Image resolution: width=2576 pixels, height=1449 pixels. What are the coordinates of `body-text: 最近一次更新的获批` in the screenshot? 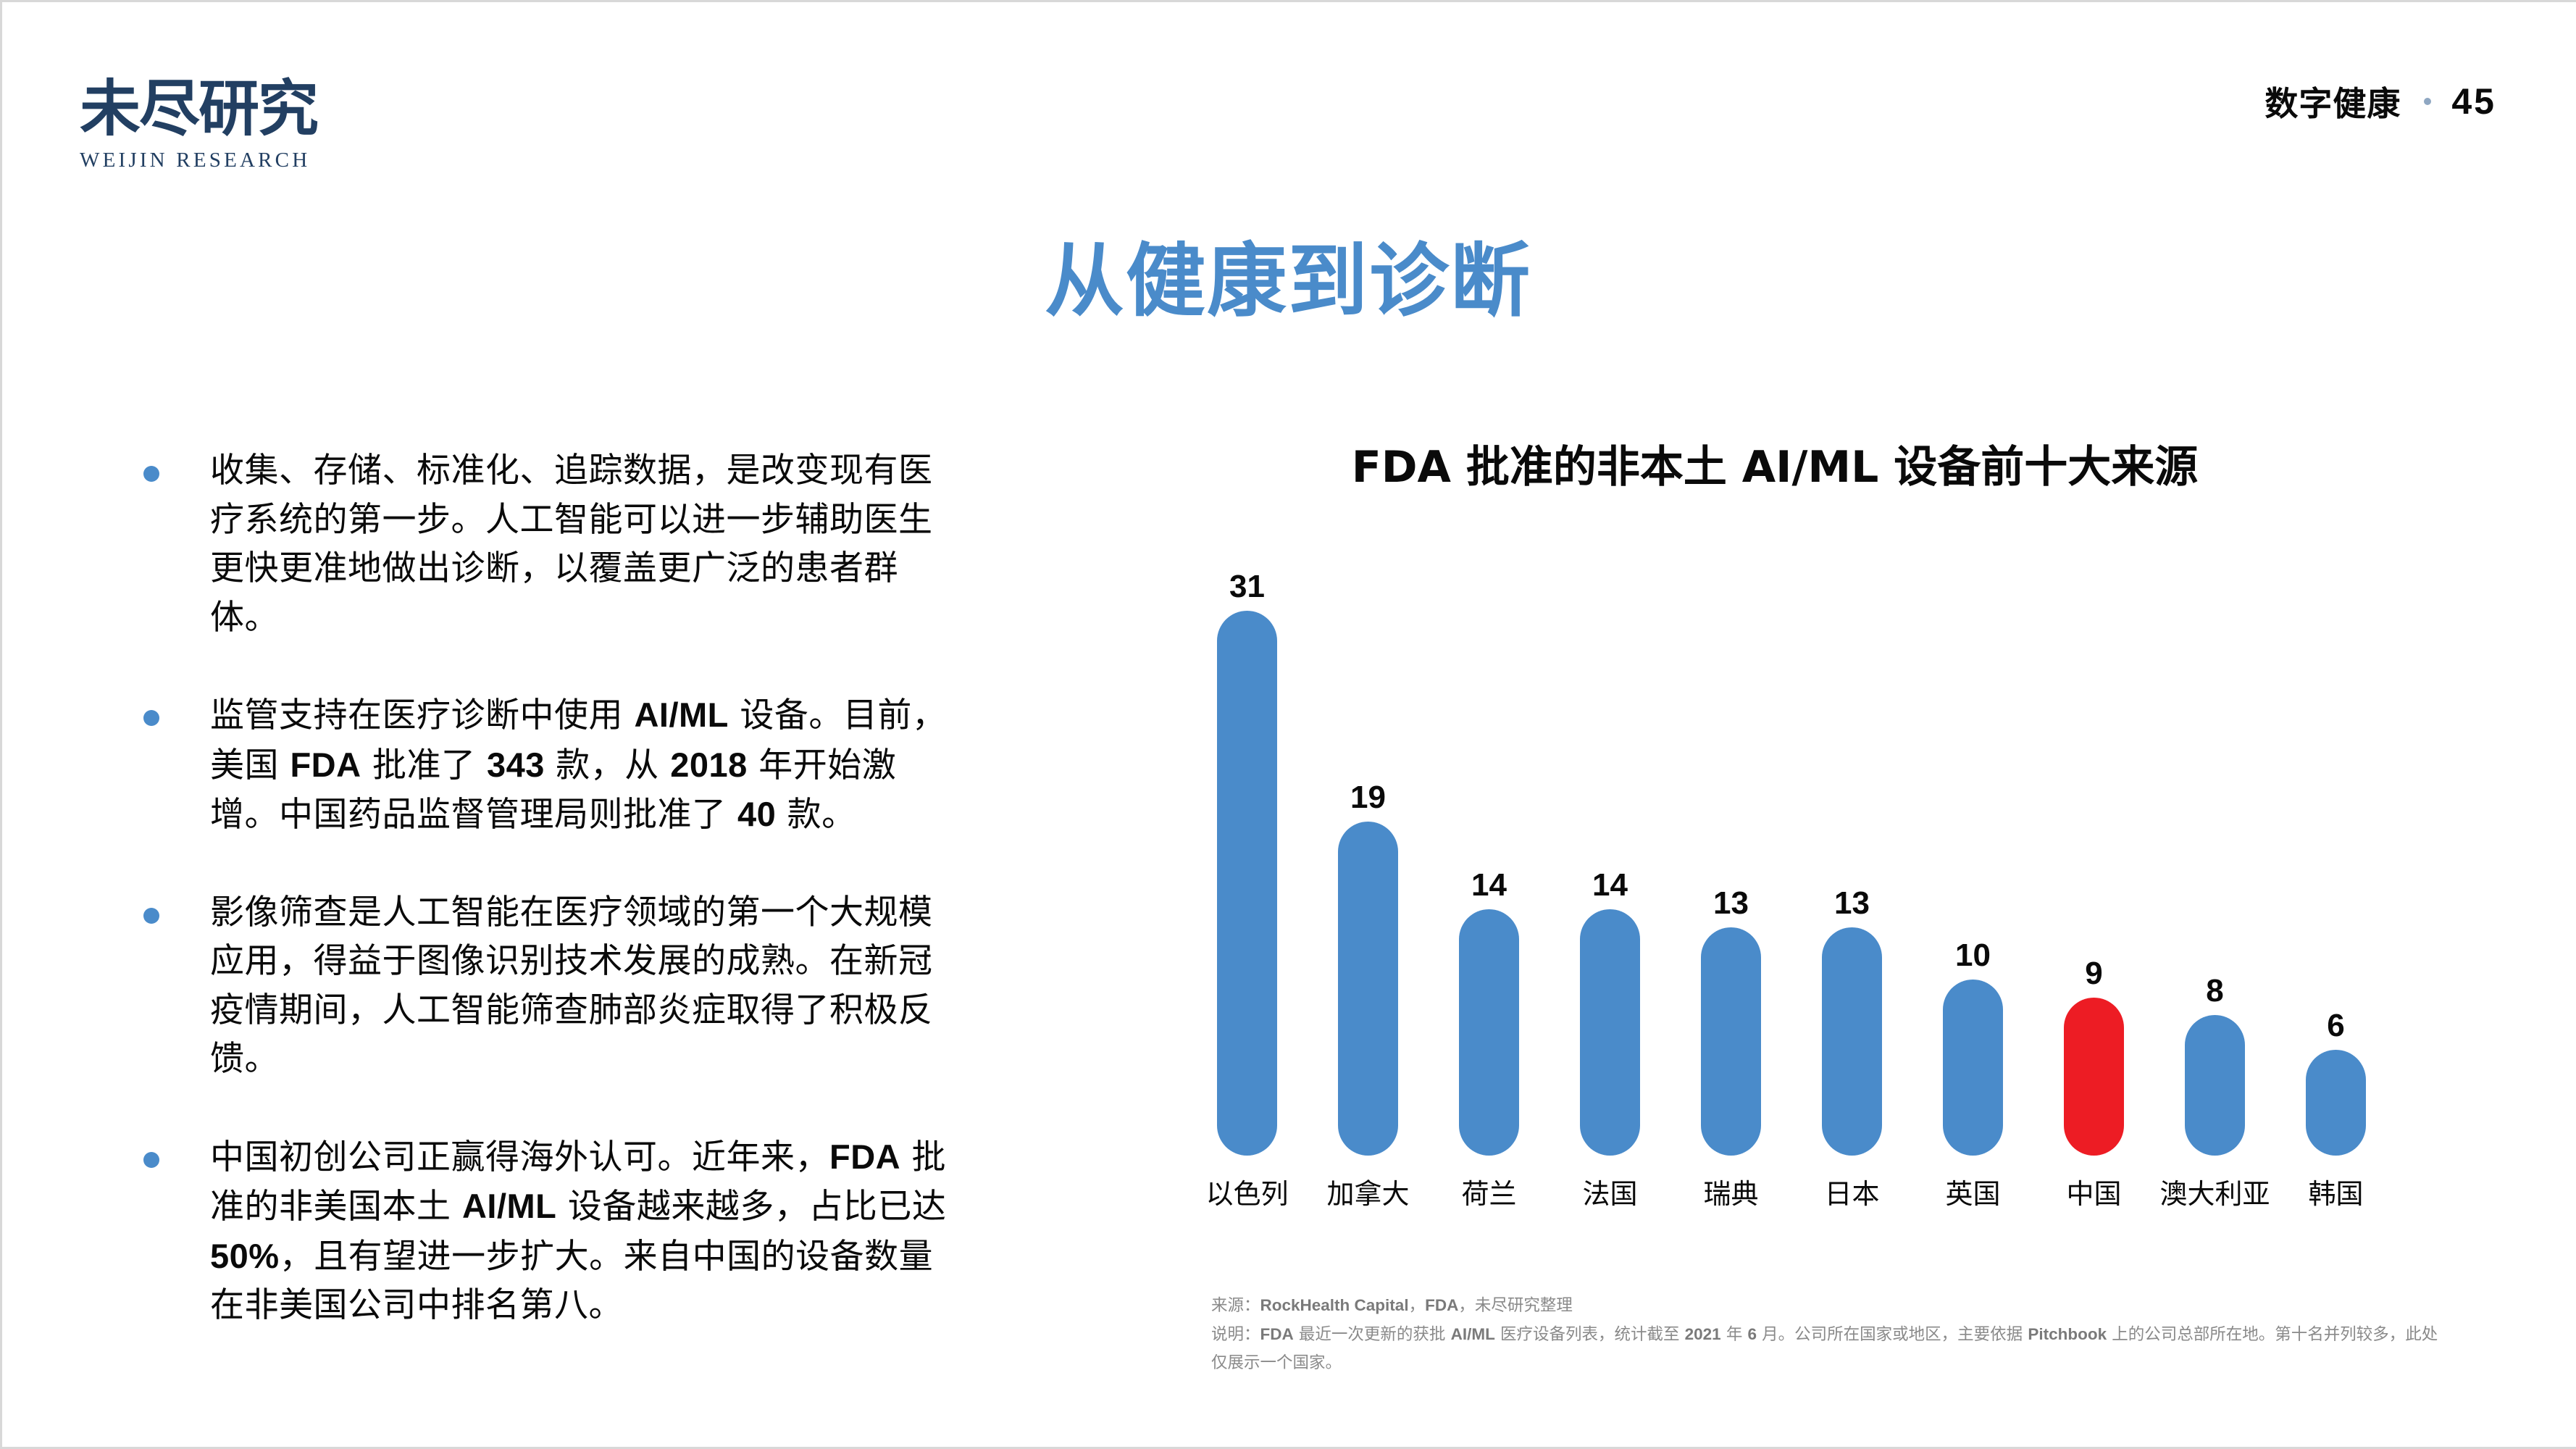 It's located at (1372, 1335).